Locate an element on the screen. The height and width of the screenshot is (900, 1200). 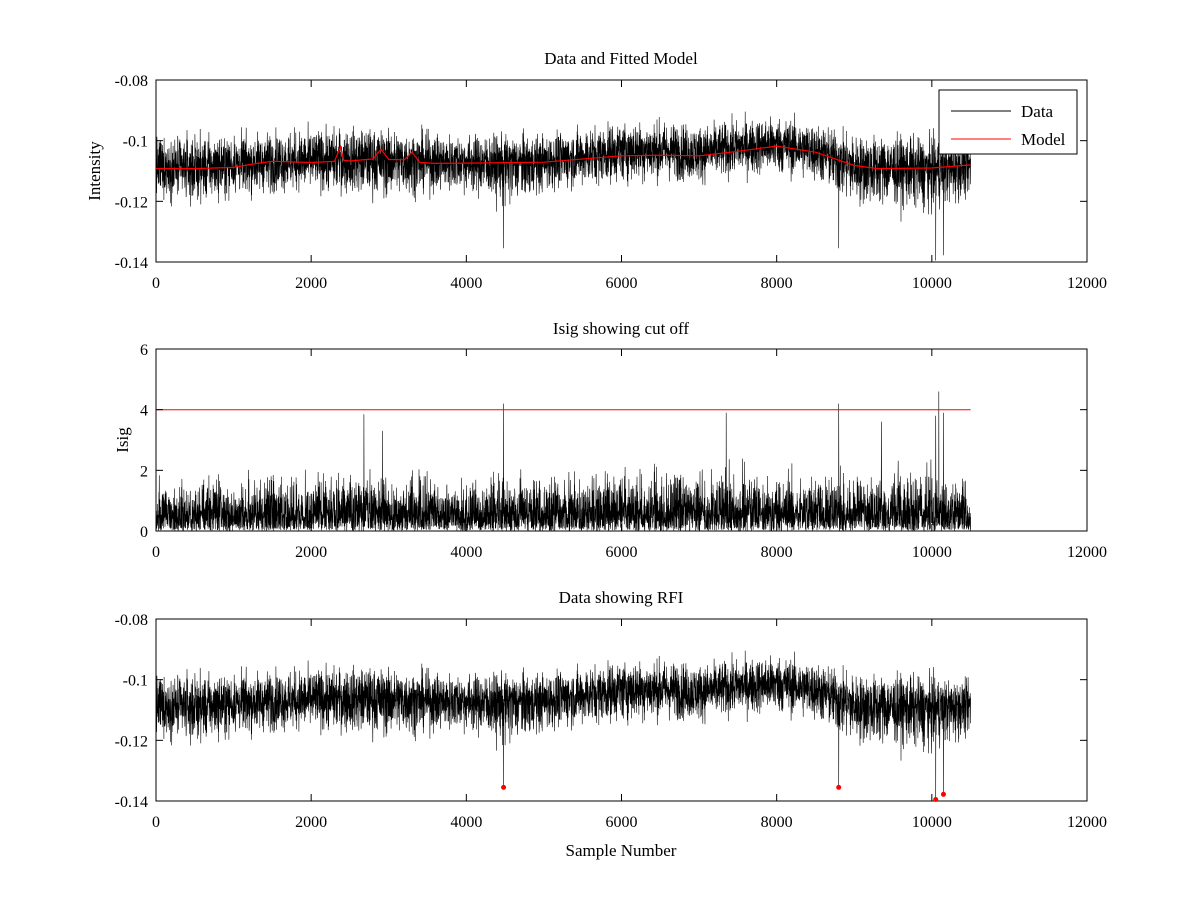
y-tick-label: 6 is located at coordinates (144, 350).